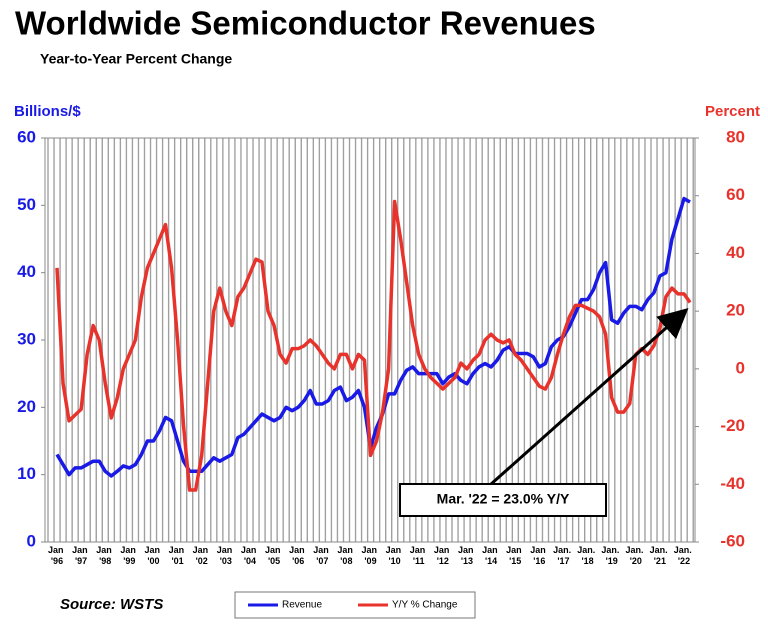 This screenshot has width=768, height=637. I want to click on chart-subtitle: Year-to-Year Percent Change, so click(136, 59).